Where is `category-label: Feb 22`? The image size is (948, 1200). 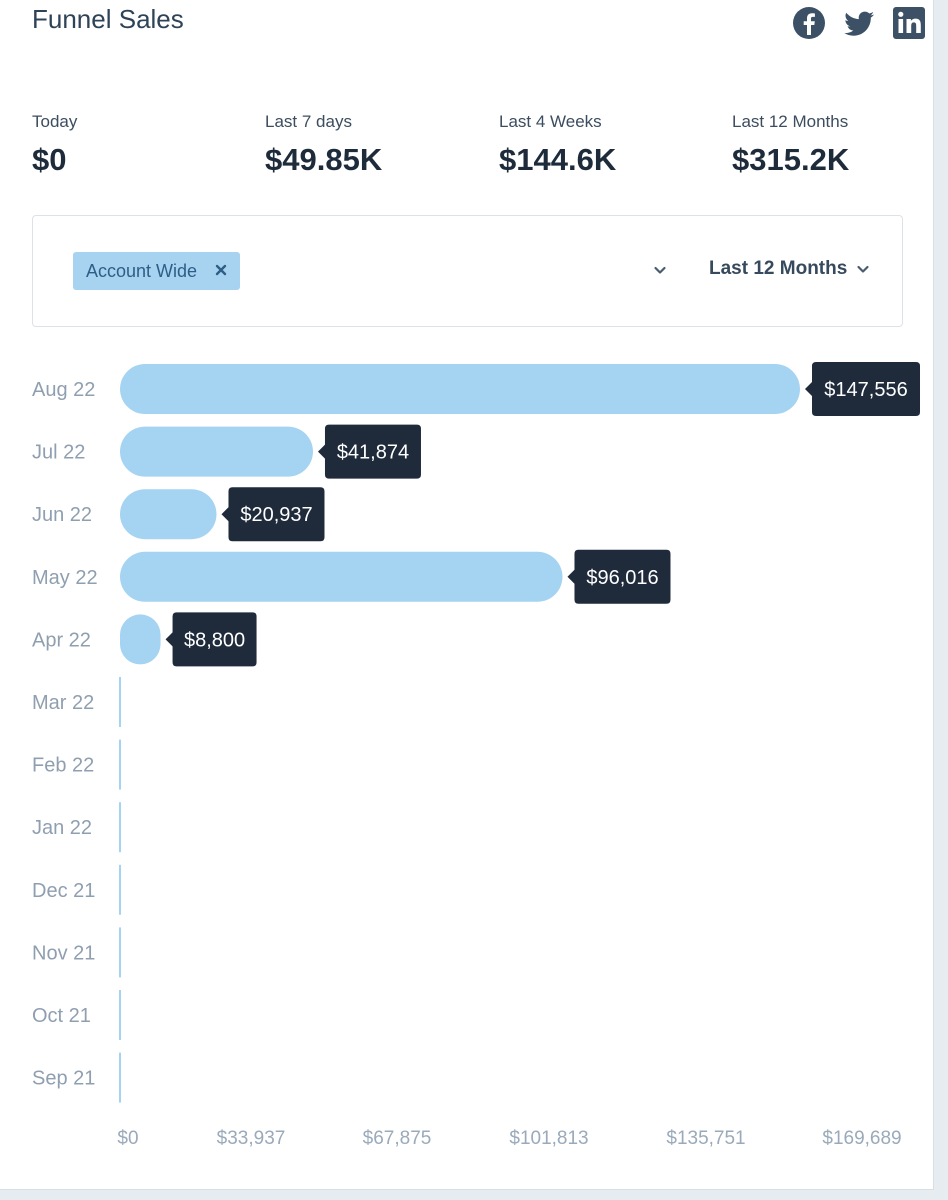 category-label: Feb 22 is located at coordinates (63, 766).